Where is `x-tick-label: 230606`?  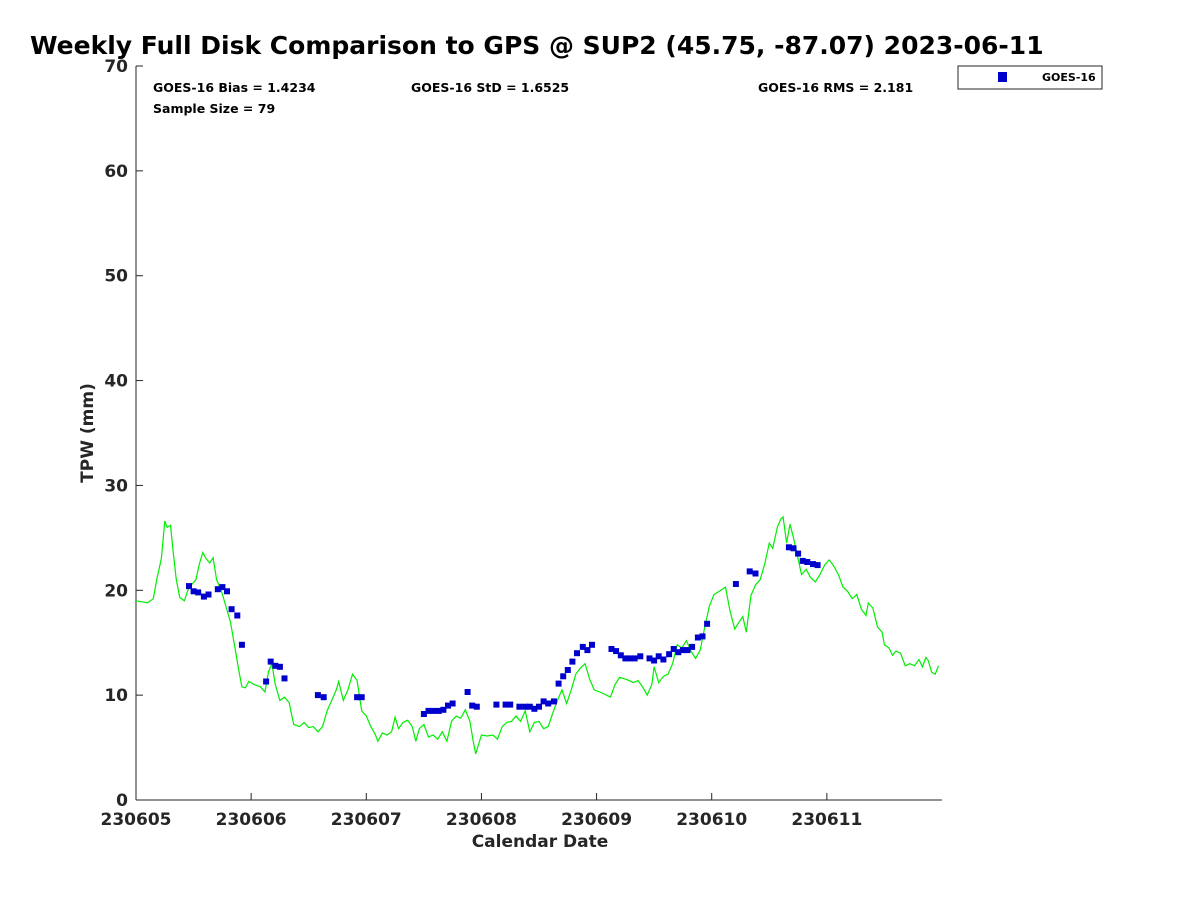
x-tick-label: 230606 is located at coordinates (251, 820).